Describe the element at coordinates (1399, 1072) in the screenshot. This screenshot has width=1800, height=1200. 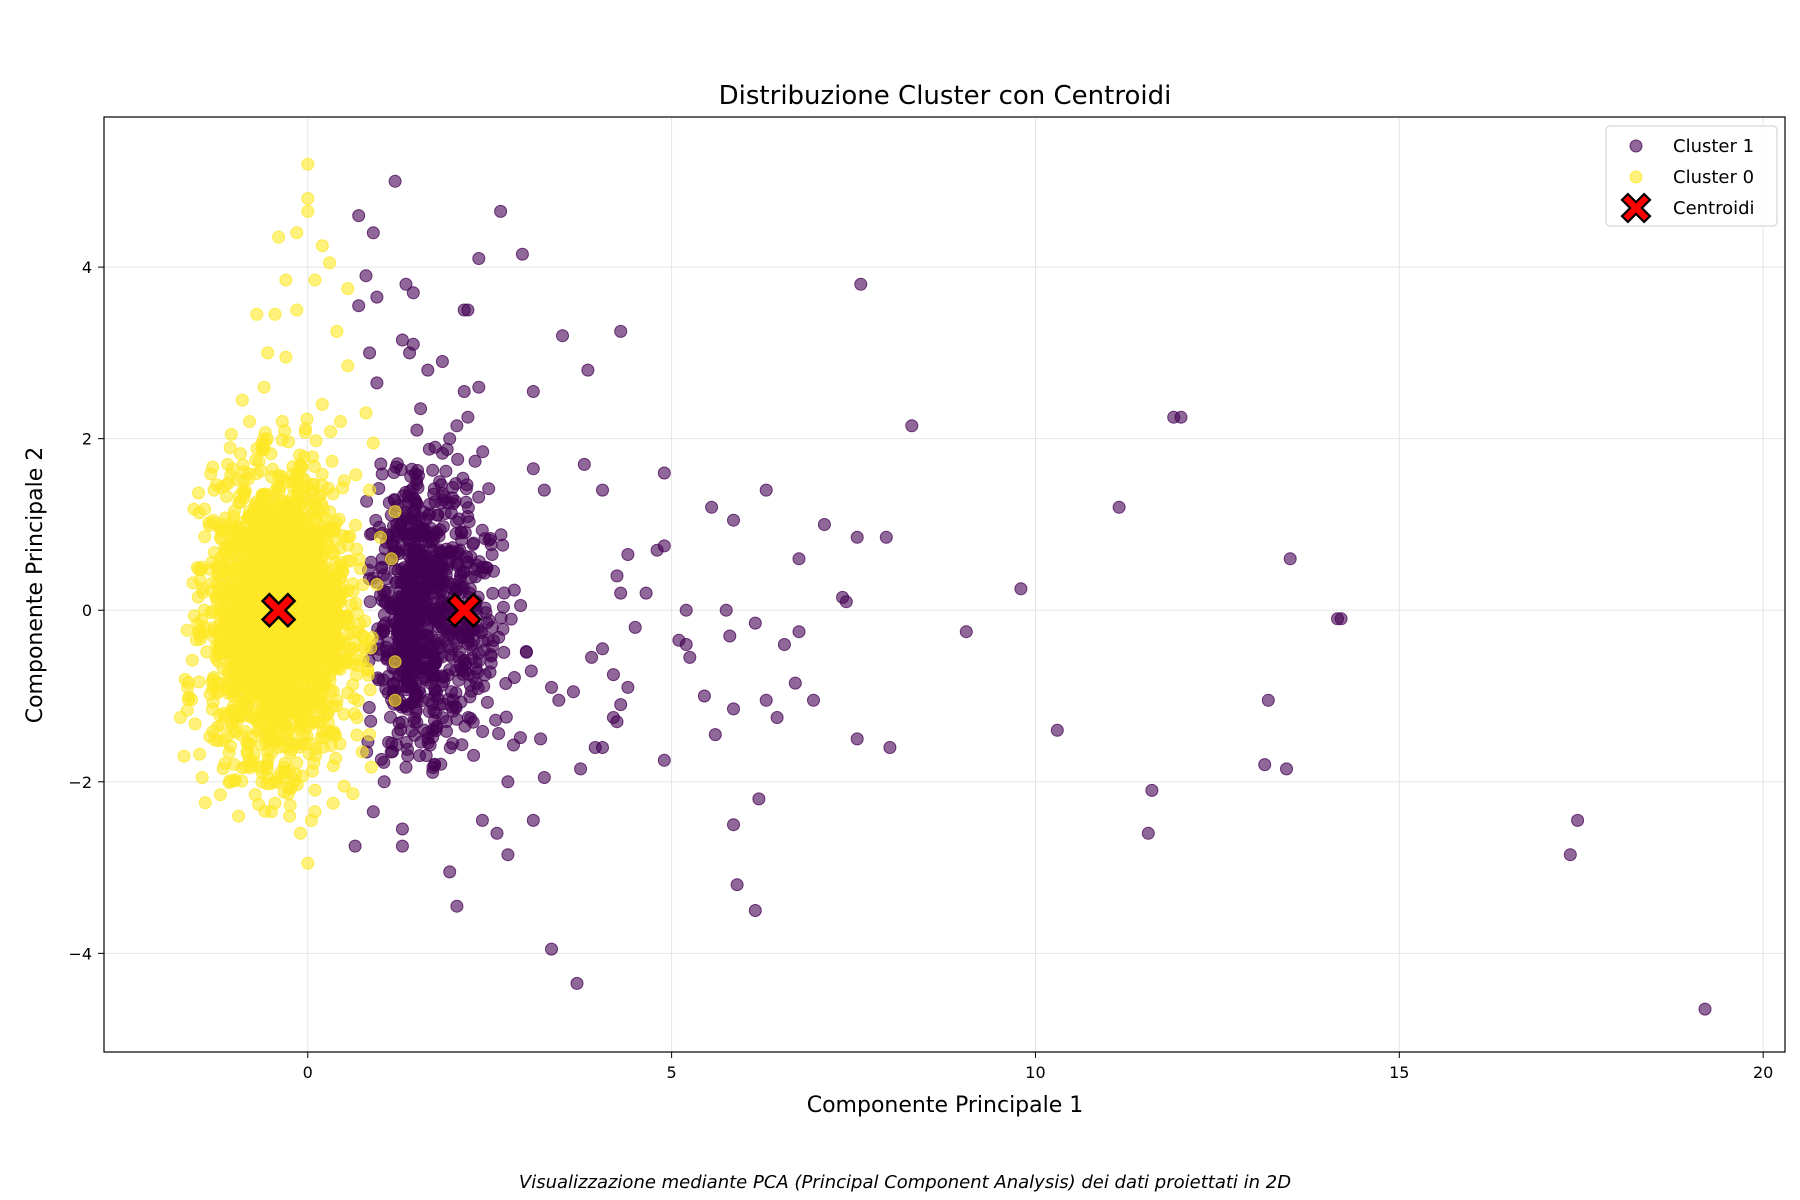
I see `x-tick-label: 15` at that location.